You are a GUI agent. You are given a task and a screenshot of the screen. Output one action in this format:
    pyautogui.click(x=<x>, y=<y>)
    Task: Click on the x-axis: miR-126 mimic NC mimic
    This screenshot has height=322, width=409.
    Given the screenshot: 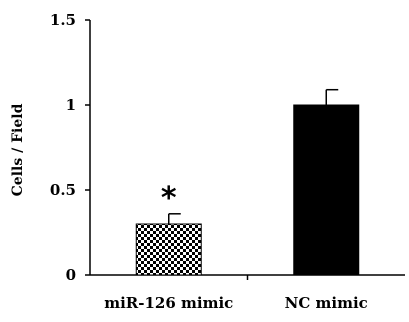 What is the action you would take?
    pyautogui.click(x=247, y=293)
    